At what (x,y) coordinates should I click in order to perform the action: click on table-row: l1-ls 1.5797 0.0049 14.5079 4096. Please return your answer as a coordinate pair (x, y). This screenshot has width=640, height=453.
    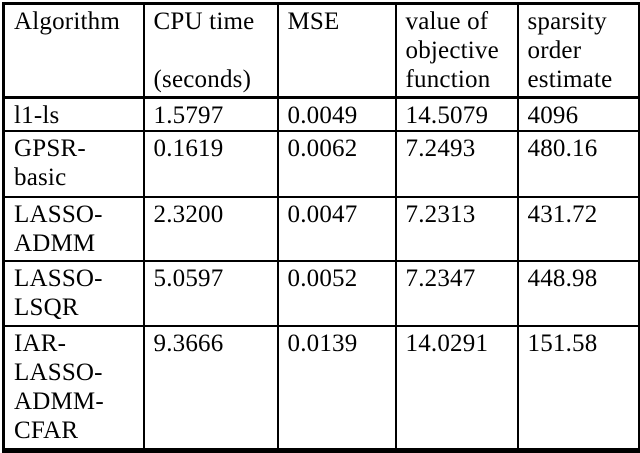
    Looking at the image, I should click on (321, 114).